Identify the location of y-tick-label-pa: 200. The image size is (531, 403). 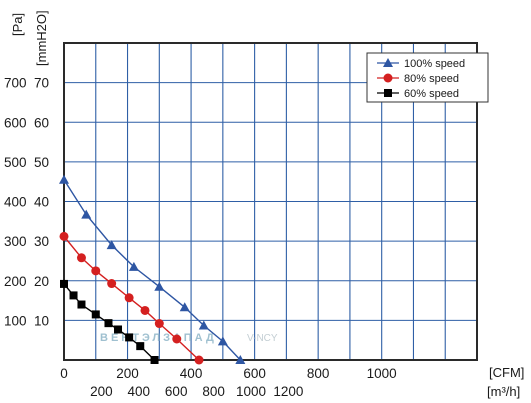
(15, 281).